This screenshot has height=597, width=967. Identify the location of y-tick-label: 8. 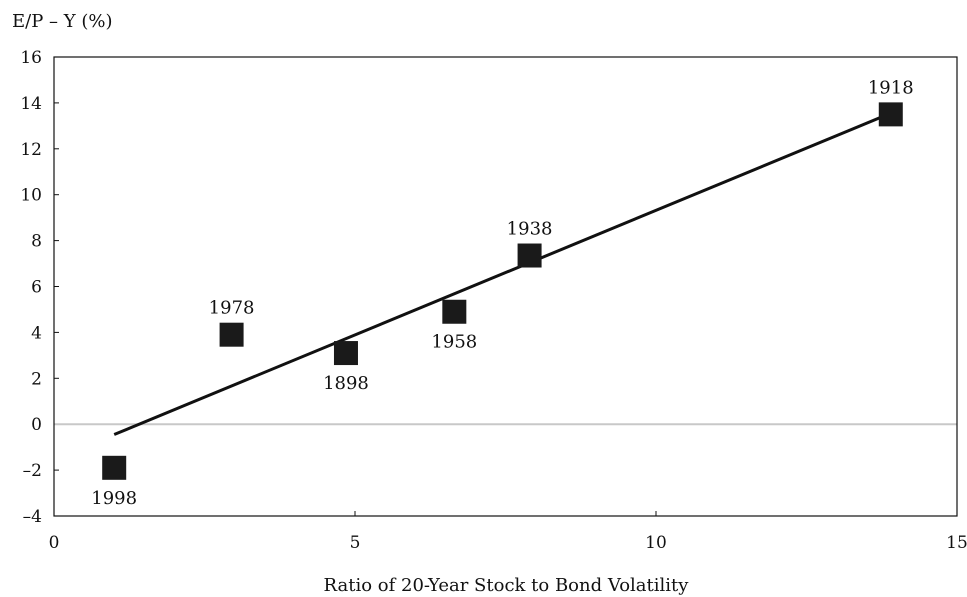
(36, 242).